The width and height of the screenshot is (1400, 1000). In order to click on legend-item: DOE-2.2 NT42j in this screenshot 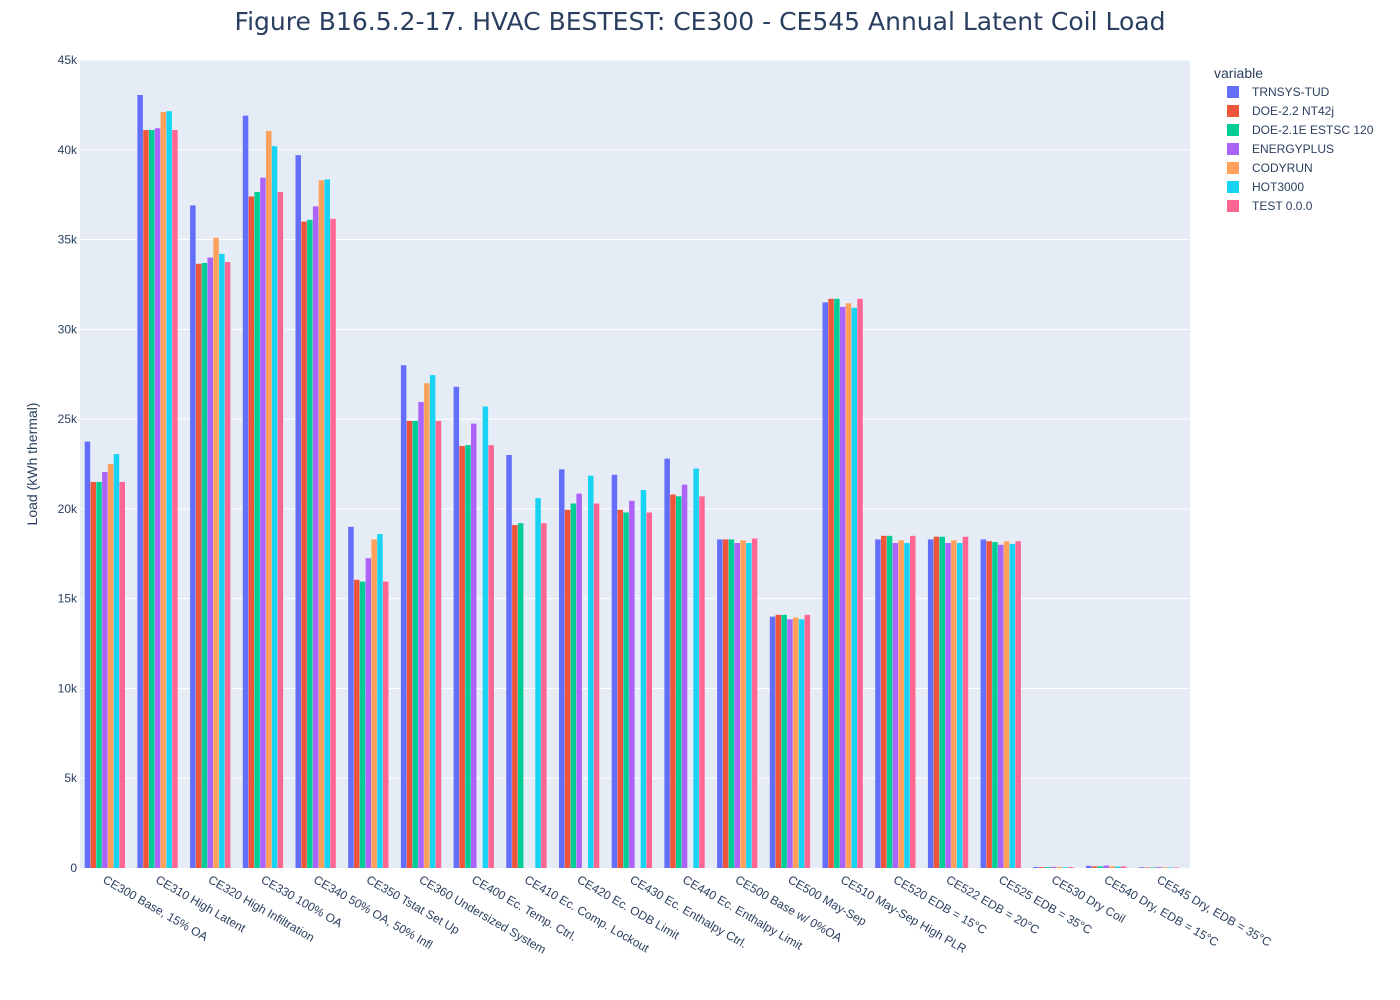, I will do `click(1280, 111)`.